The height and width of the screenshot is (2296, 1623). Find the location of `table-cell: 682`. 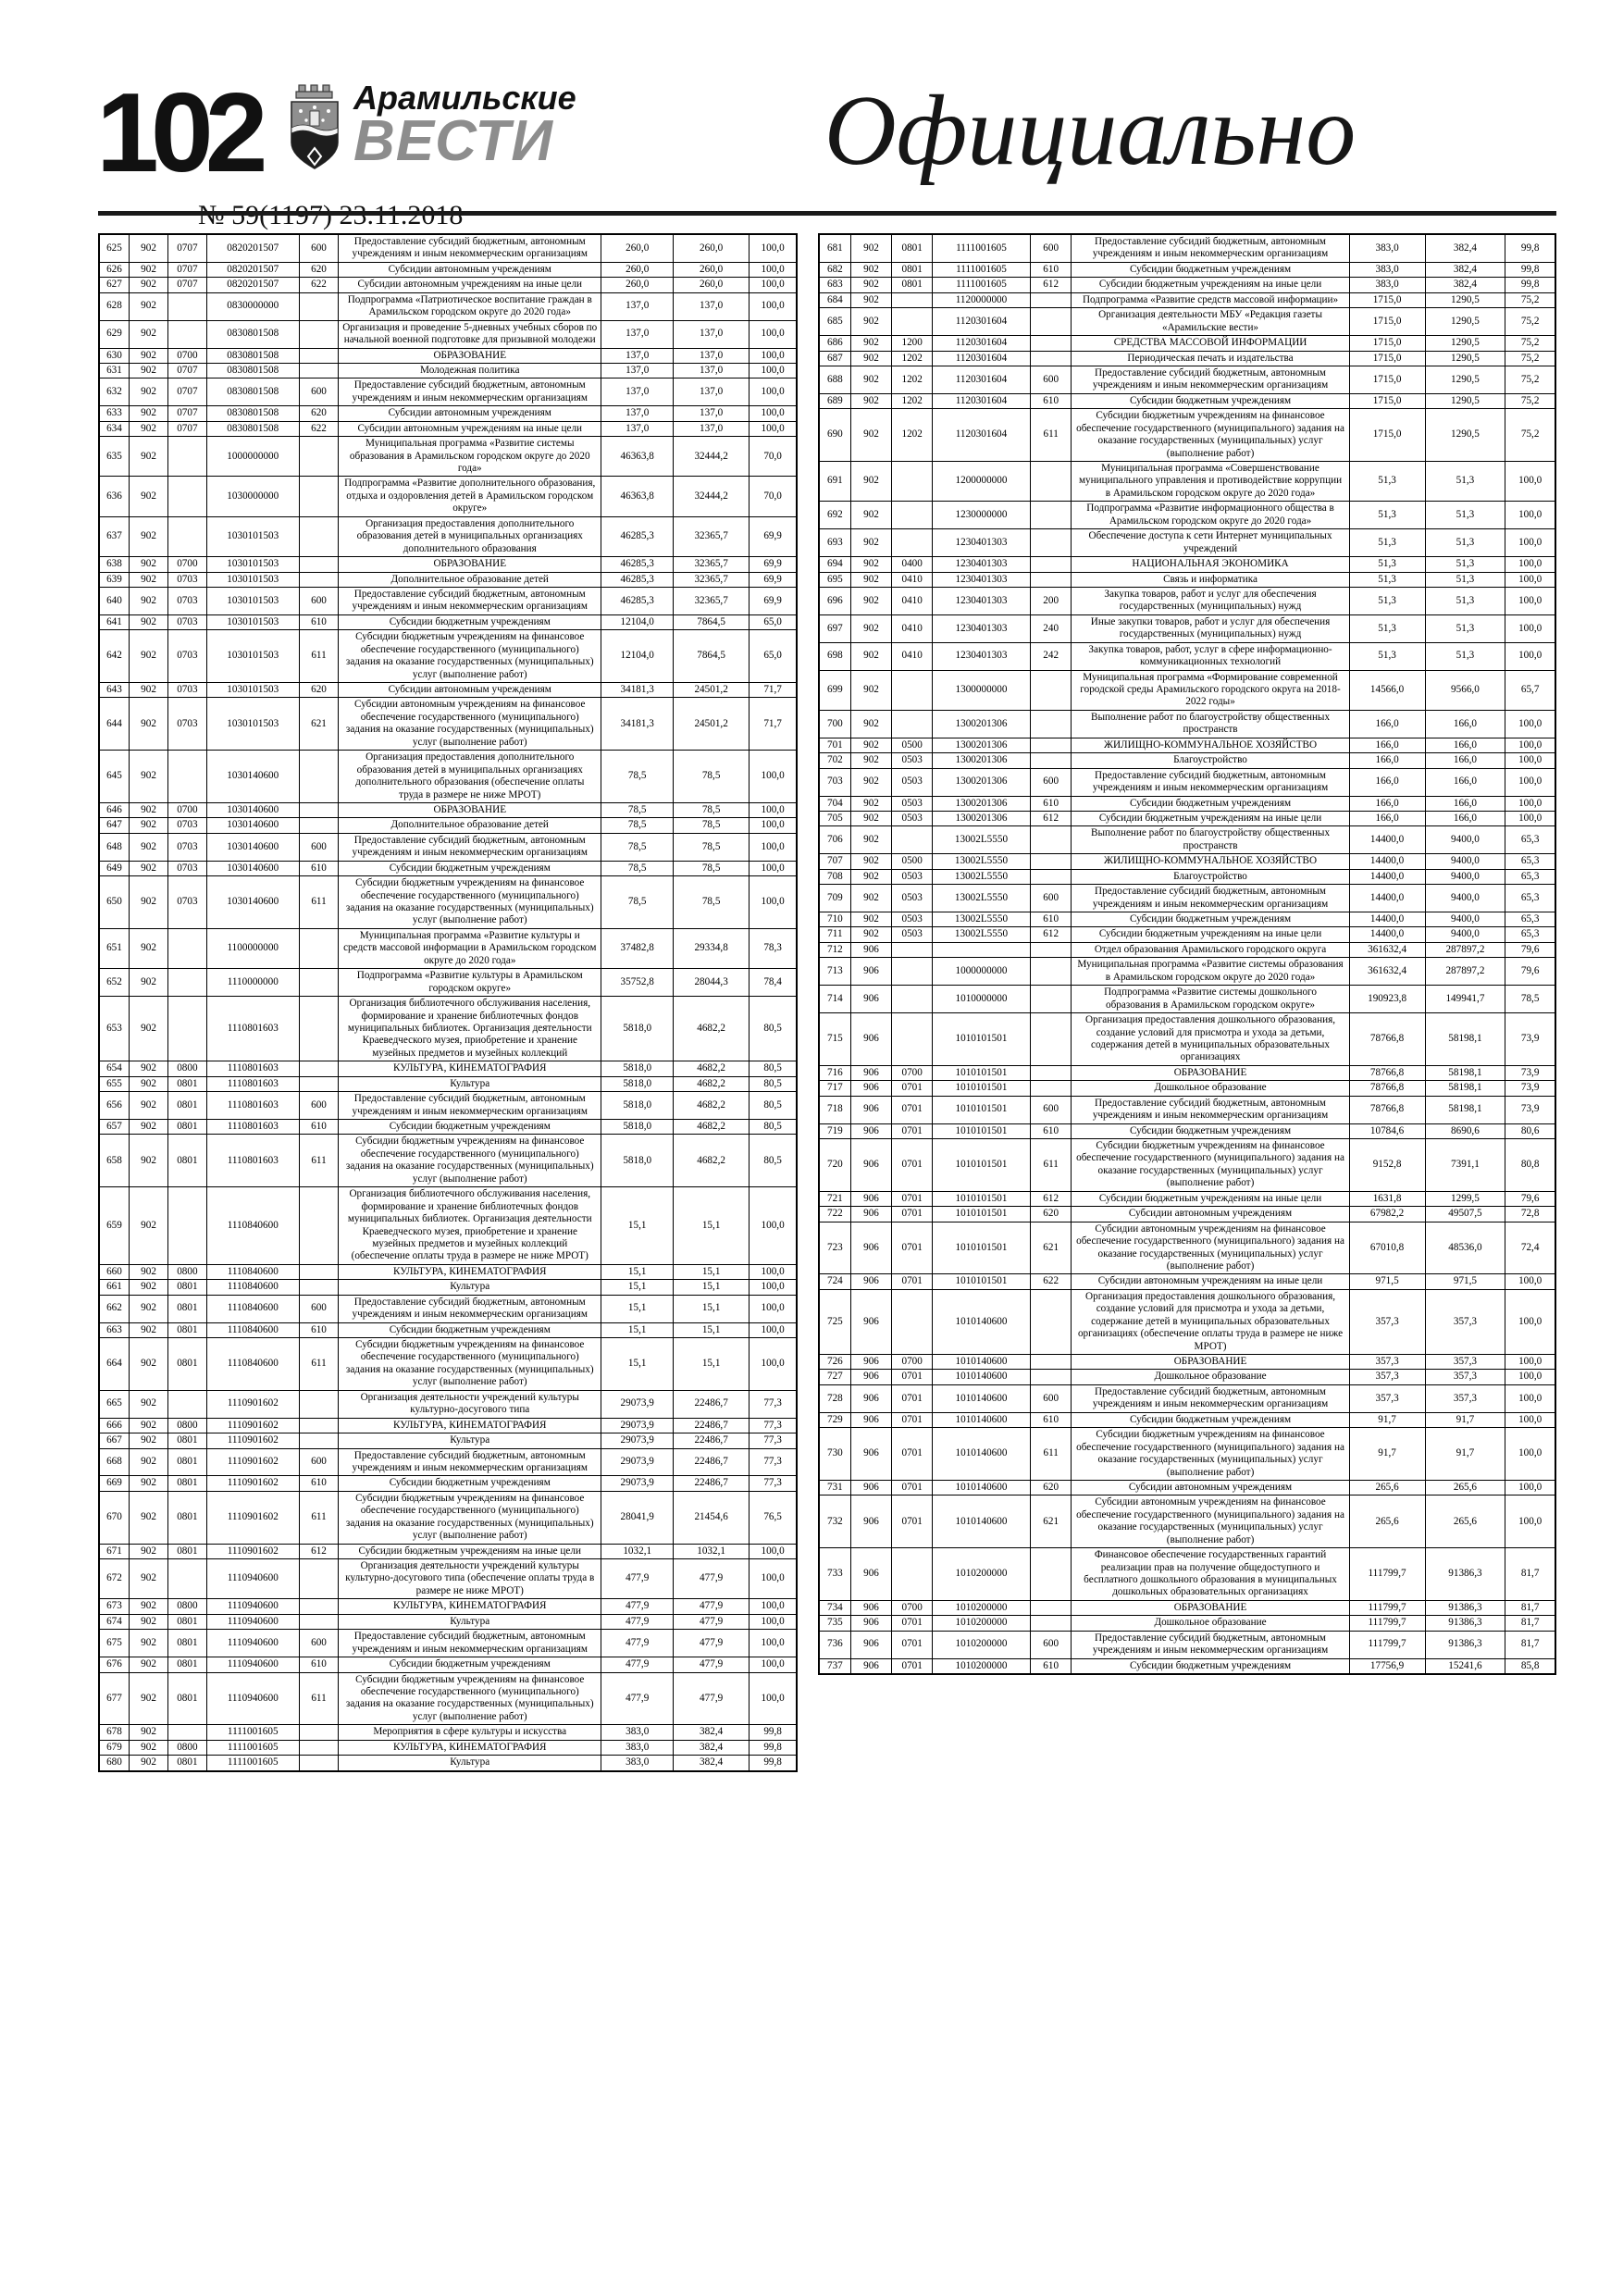

table-cell: 682 is located at coordinates (834, 270).